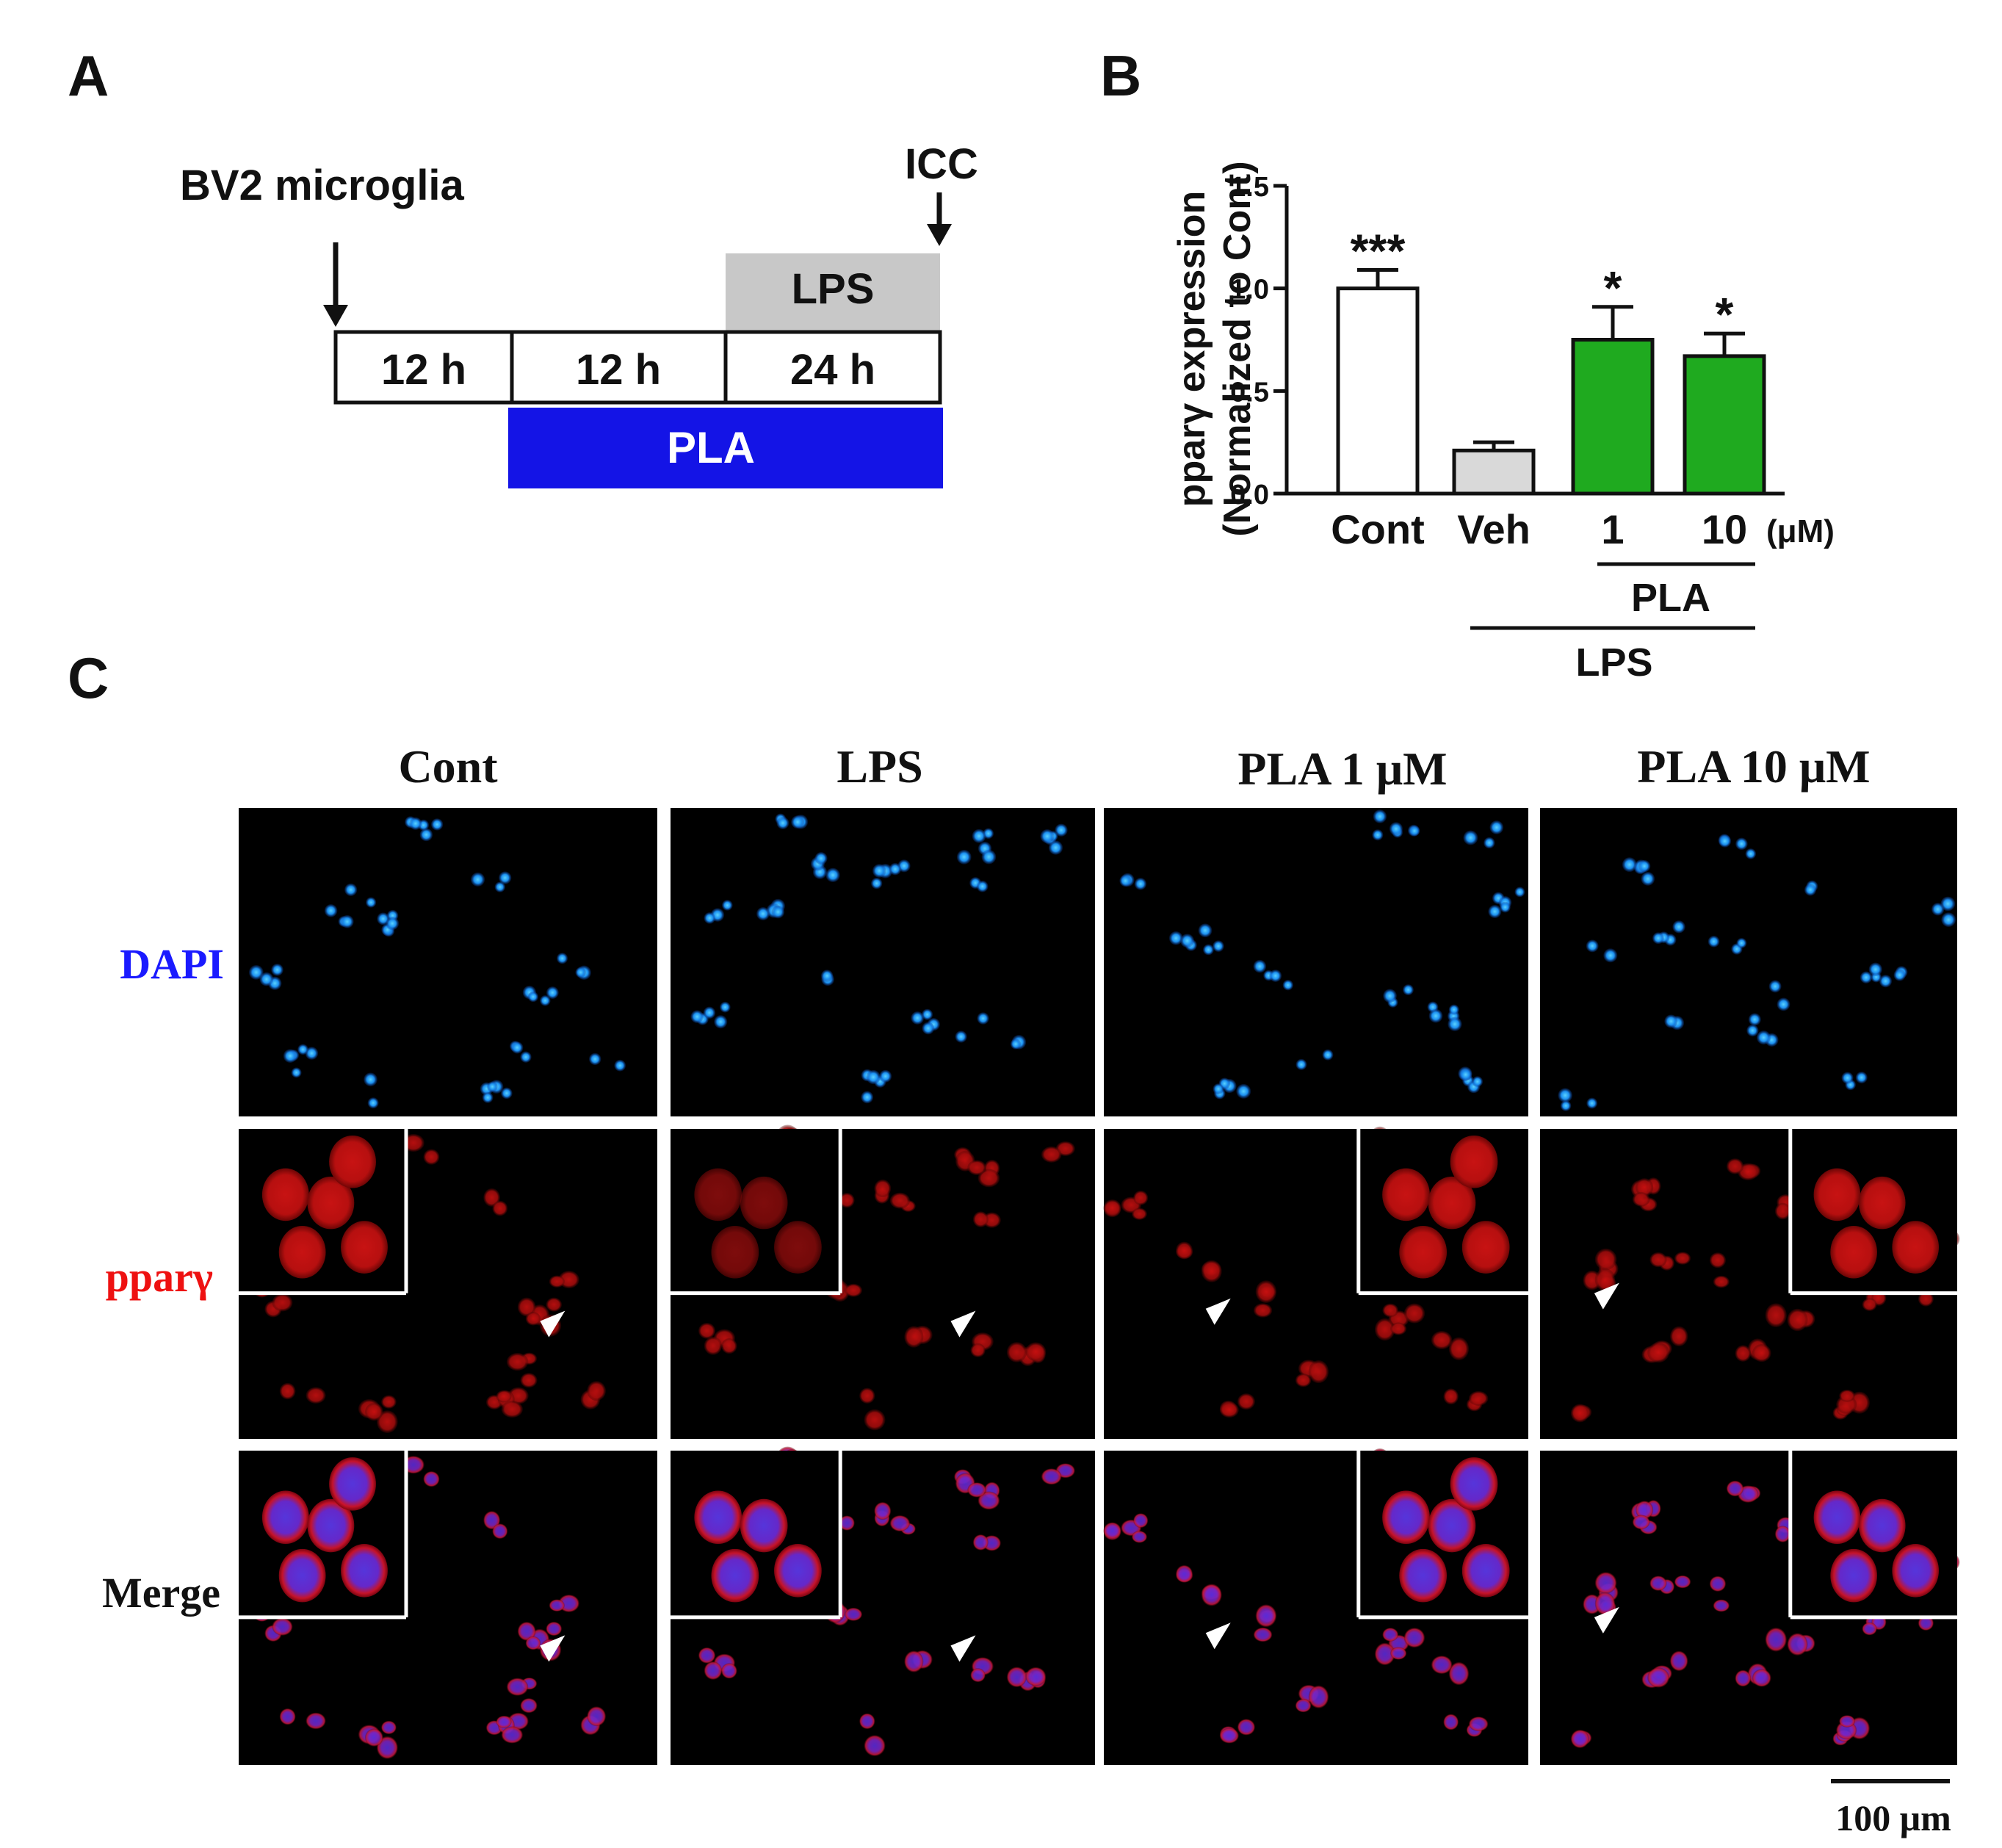  Describe the element at coordinates (335, 284) in the screenshot. I see `cell-seeding-arrow` at that location.